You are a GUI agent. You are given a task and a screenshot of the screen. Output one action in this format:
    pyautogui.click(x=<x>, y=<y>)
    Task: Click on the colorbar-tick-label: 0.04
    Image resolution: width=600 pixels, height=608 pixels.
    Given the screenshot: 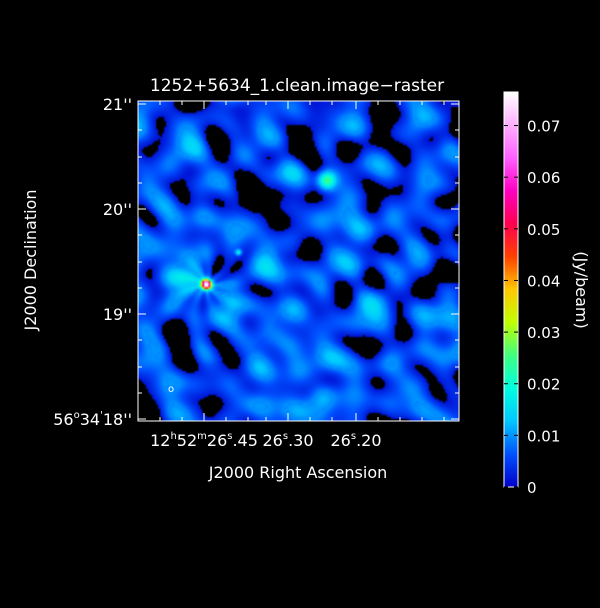 What is the action you would take?
    pyautogui.click(x=543, y=281)
    